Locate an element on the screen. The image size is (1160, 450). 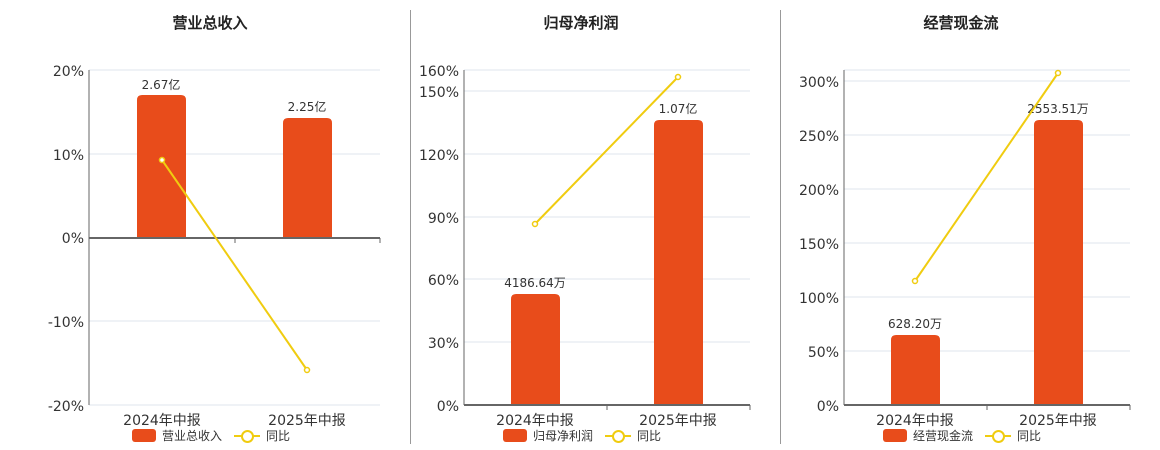
legend: 归母净利润 同比 is located at coordinates (582, 435).